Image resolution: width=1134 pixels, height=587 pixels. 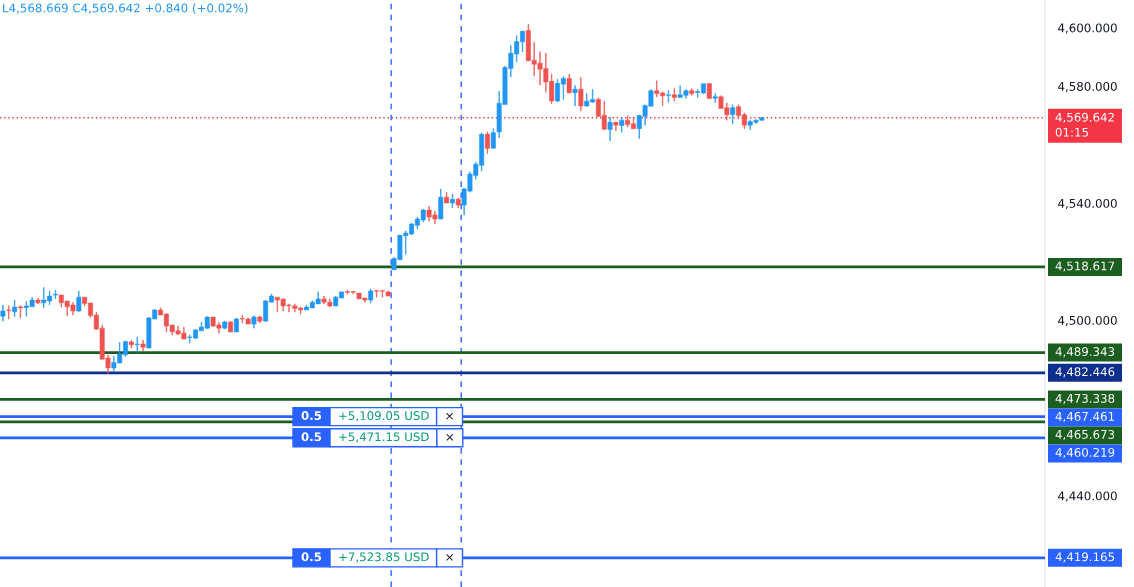 What do you see at coordinates (1087, 496) in the screenshot?
I see `y-tick-label: 4,440.000` at bounding box center [1087, 496].